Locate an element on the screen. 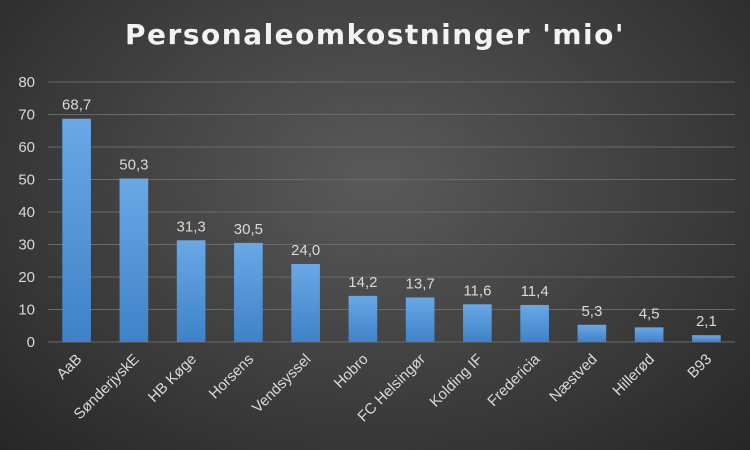  data-label: 50,3 is located at coordinates (133, 165).